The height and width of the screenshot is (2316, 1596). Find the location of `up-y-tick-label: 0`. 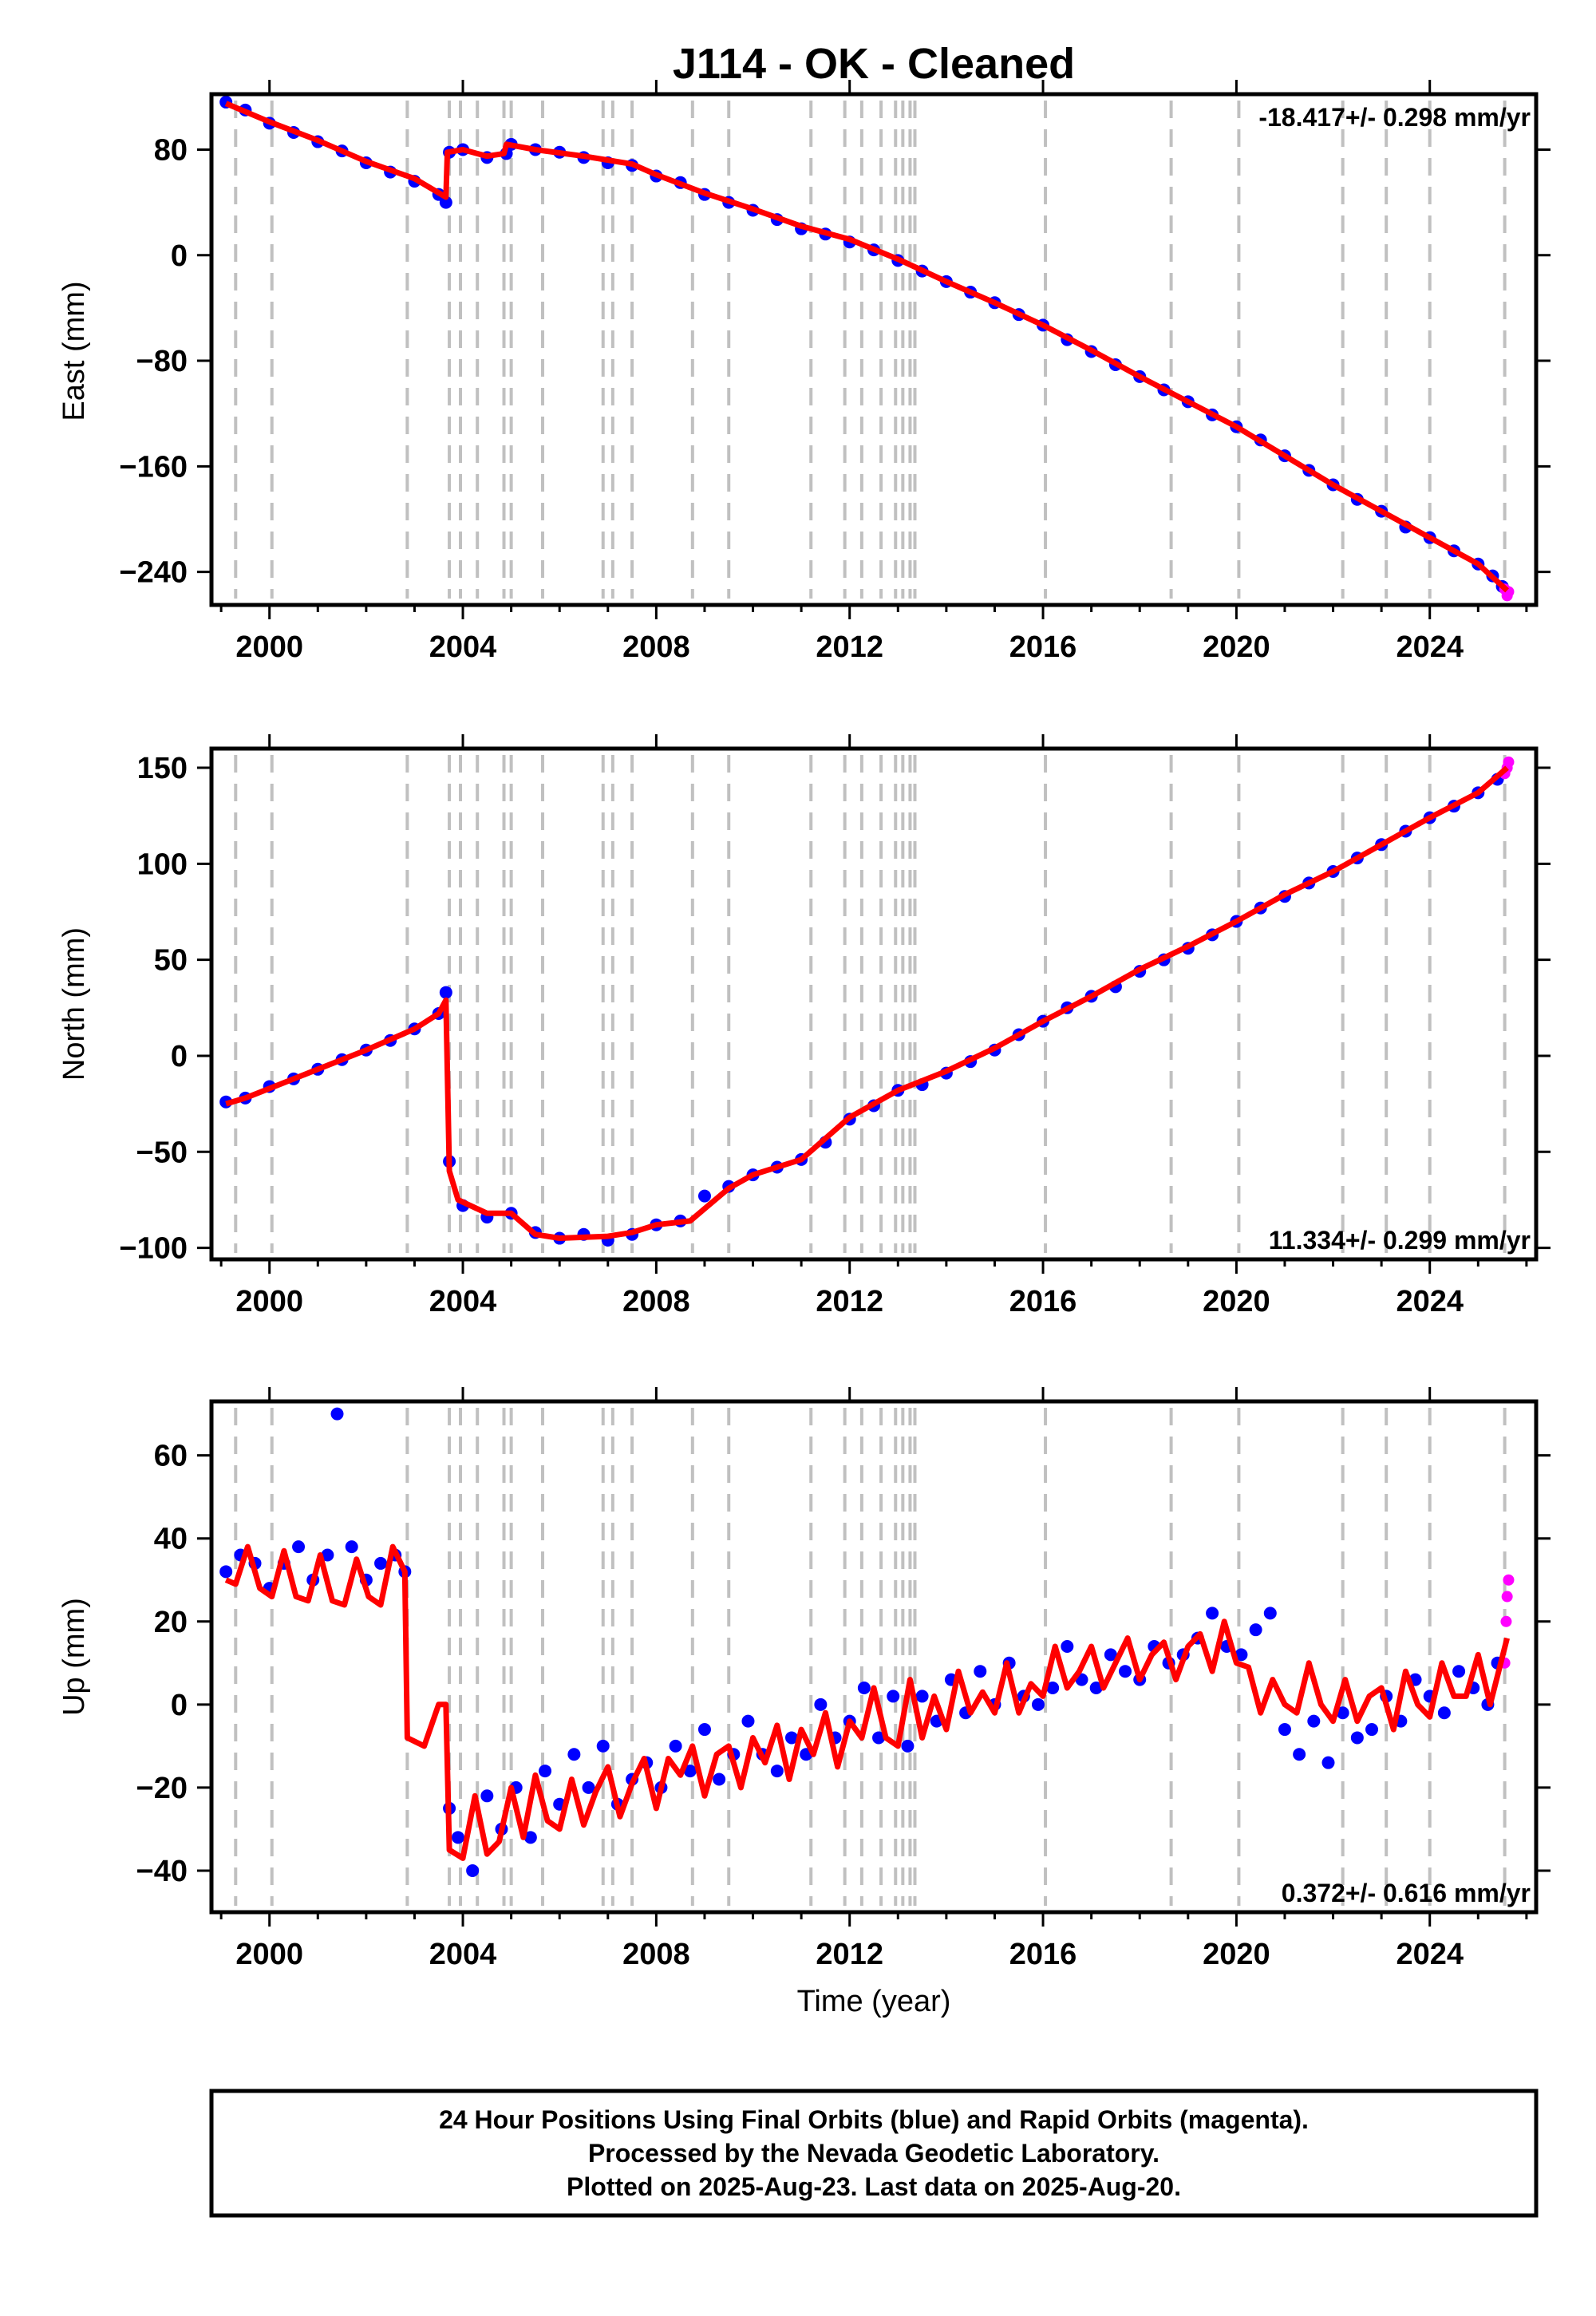

up-y-tick-label: 0 is located at coordinates (179, 1705).